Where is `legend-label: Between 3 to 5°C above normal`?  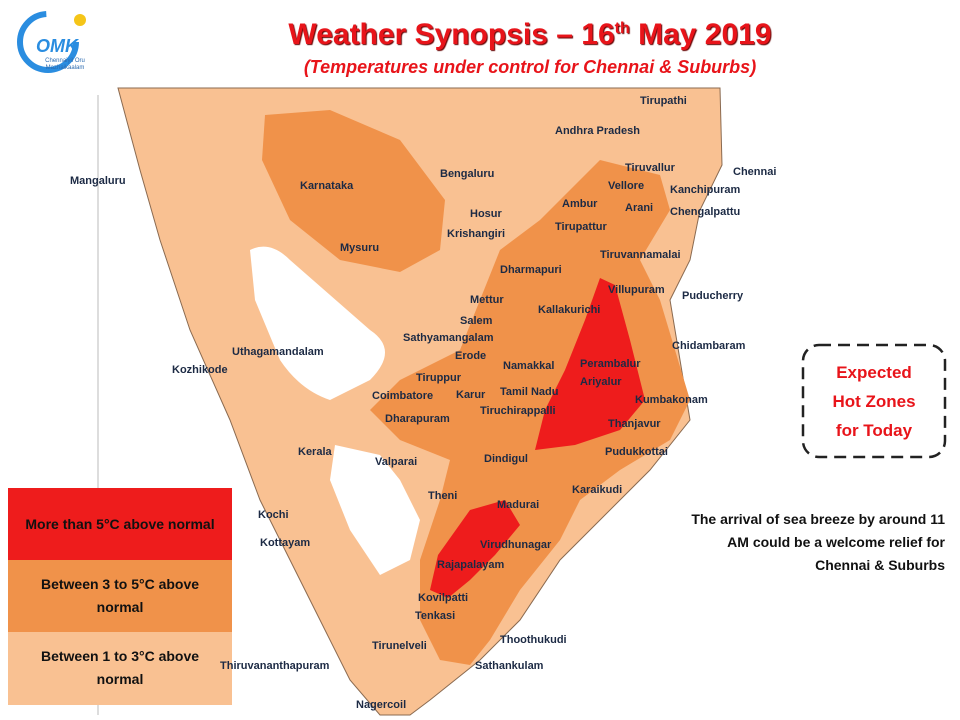 legend-label: Between 3 to 5°C above normal is located at coordinates (120, 595).